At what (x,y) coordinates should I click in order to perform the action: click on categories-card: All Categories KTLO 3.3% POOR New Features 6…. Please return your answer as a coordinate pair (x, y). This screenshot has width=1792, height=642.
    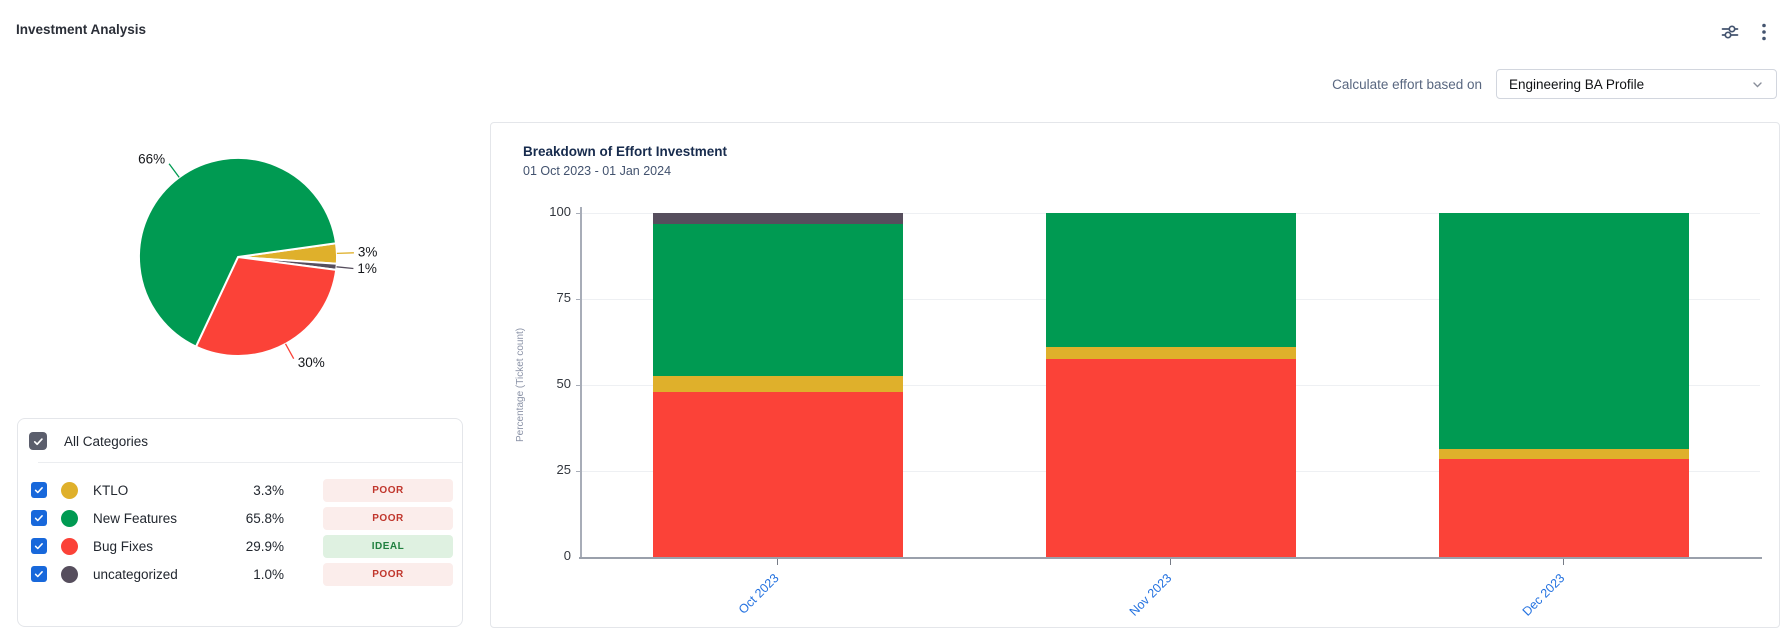
    Looking at the image, I should click on (240, 522).